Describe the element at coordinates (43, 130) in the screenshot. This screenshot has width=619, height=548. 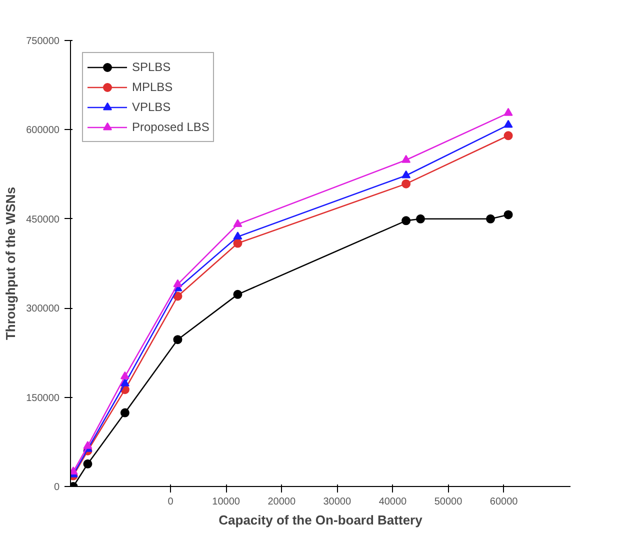
I see `y-tick-label: 600000` at that location.